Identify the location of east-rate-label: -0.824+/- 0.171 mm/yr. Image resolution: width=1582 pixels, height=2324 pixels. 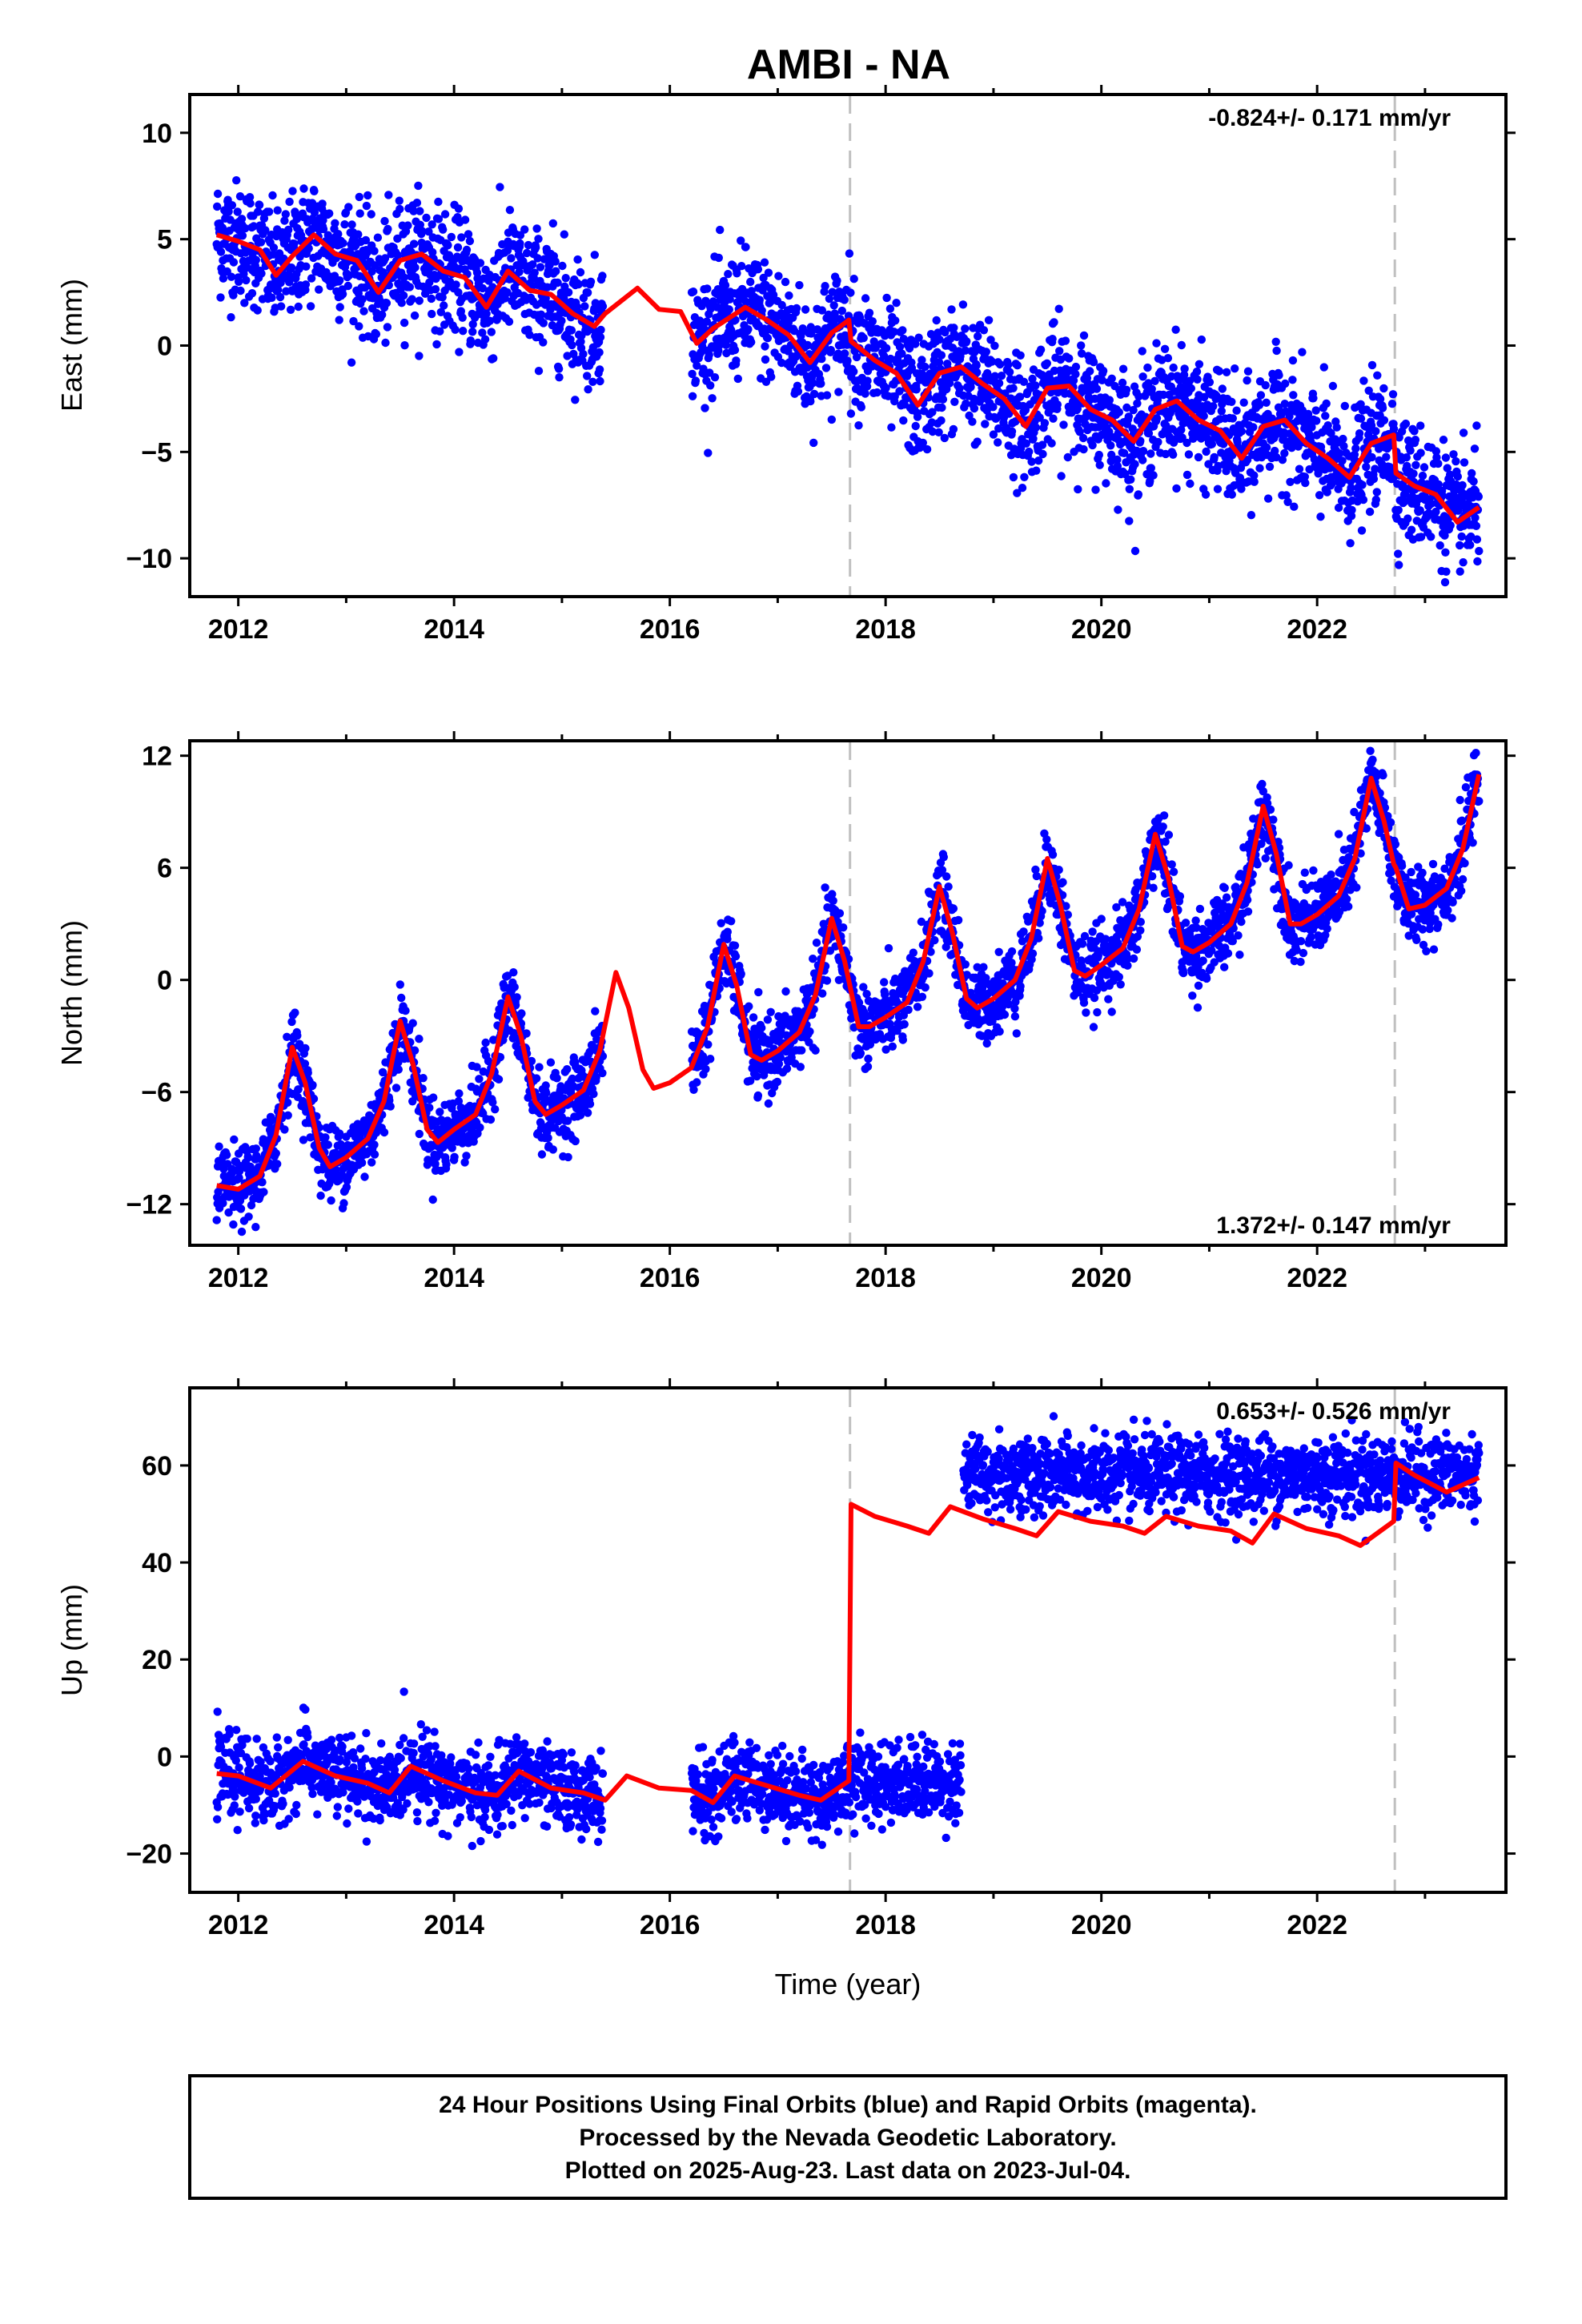
(1329, 118).